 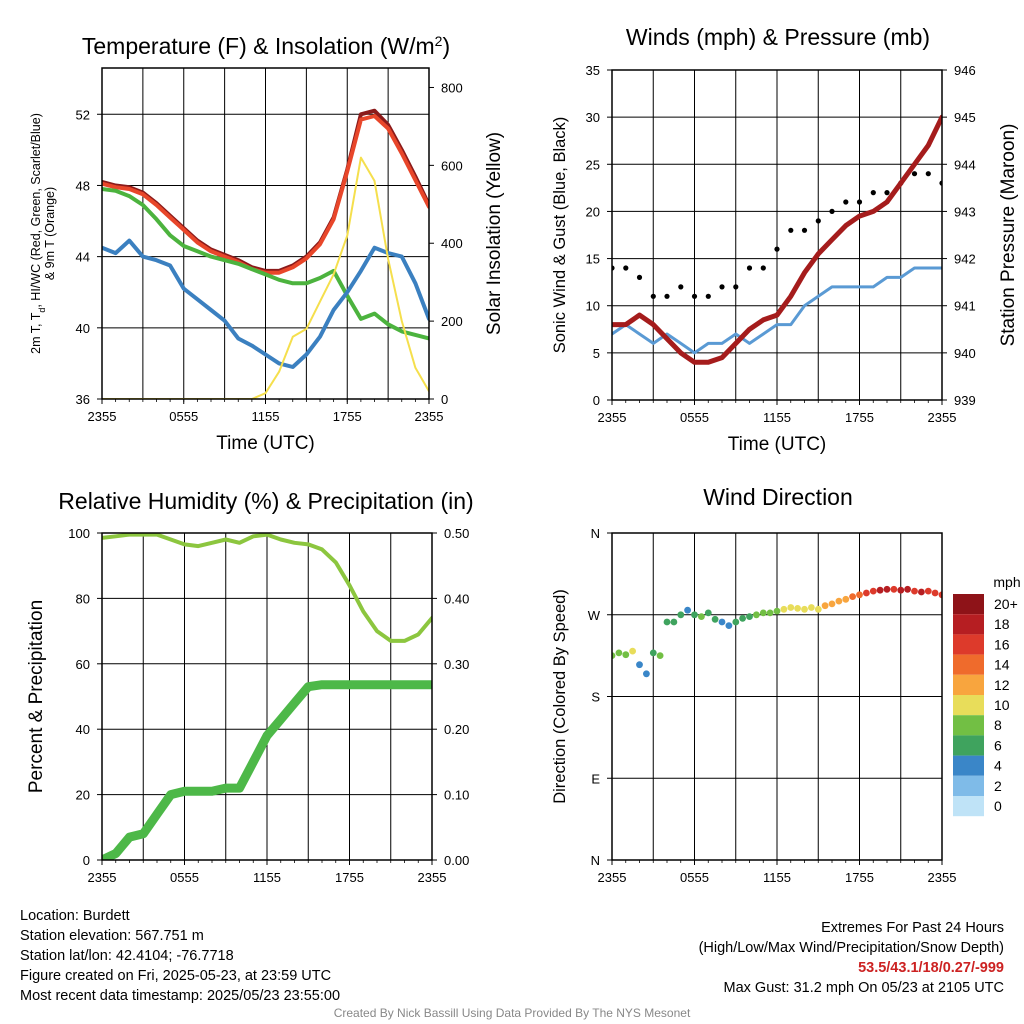 I want to click on y2-tick-label: 945, so click(x=965, y=117).